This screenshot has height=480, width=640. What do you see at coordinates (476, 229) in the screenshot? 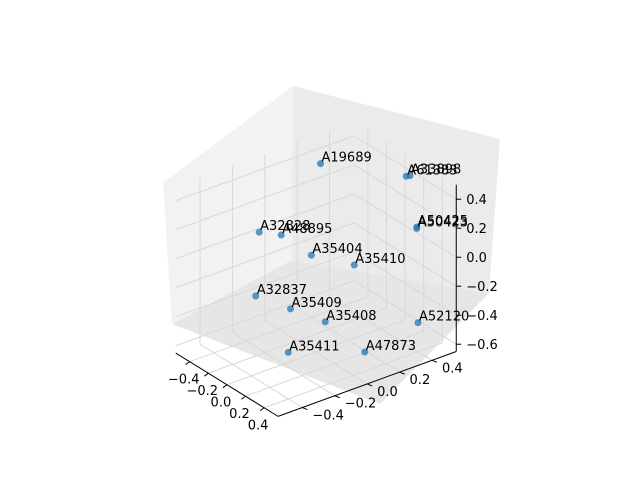
I see `z-tick-label: 0.2` at bounding box center [476, 229].